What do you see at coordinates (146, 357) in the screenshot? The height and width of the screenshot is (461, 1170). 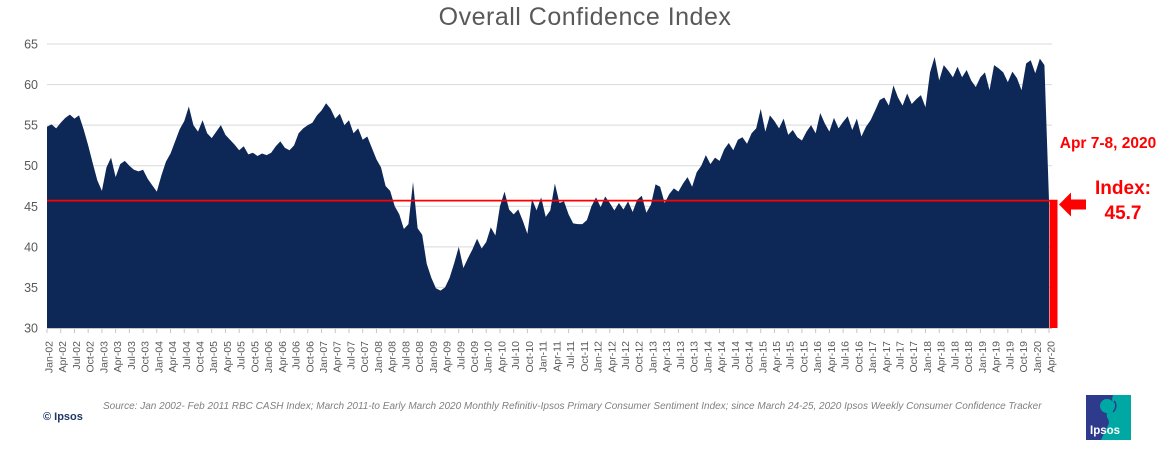 I see `svg-text: Oct-03` at bounding box center [146, 357].